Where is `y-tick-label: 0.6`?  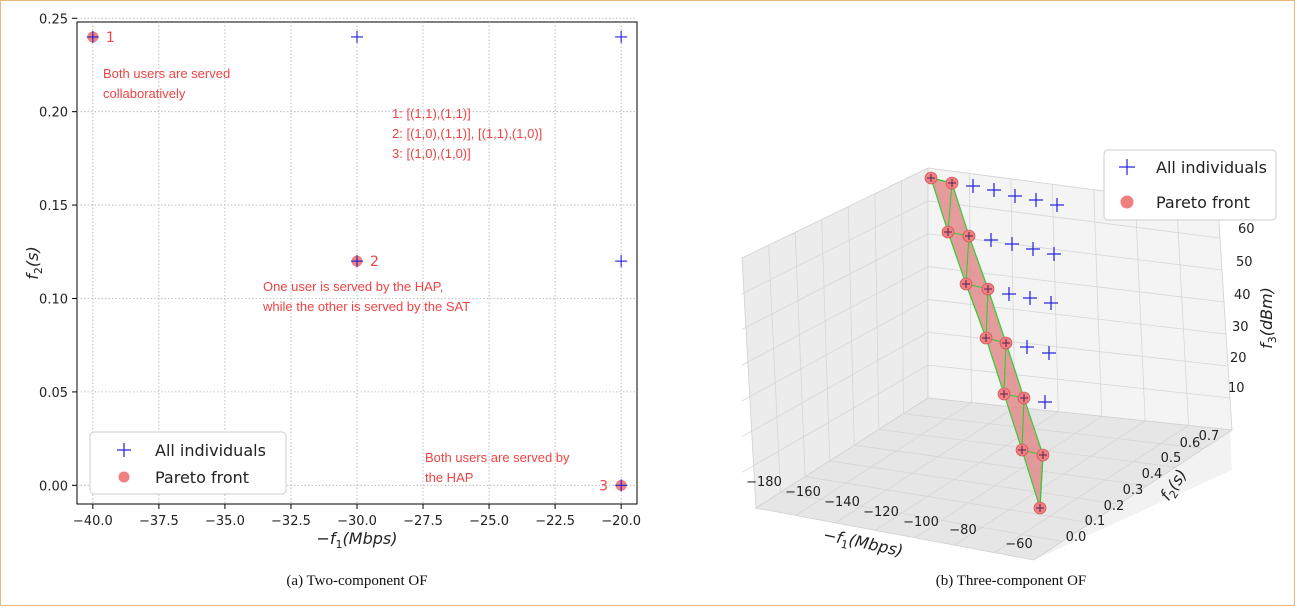 y-tick-label: 0.6 is located at coordinates (1190, 443).